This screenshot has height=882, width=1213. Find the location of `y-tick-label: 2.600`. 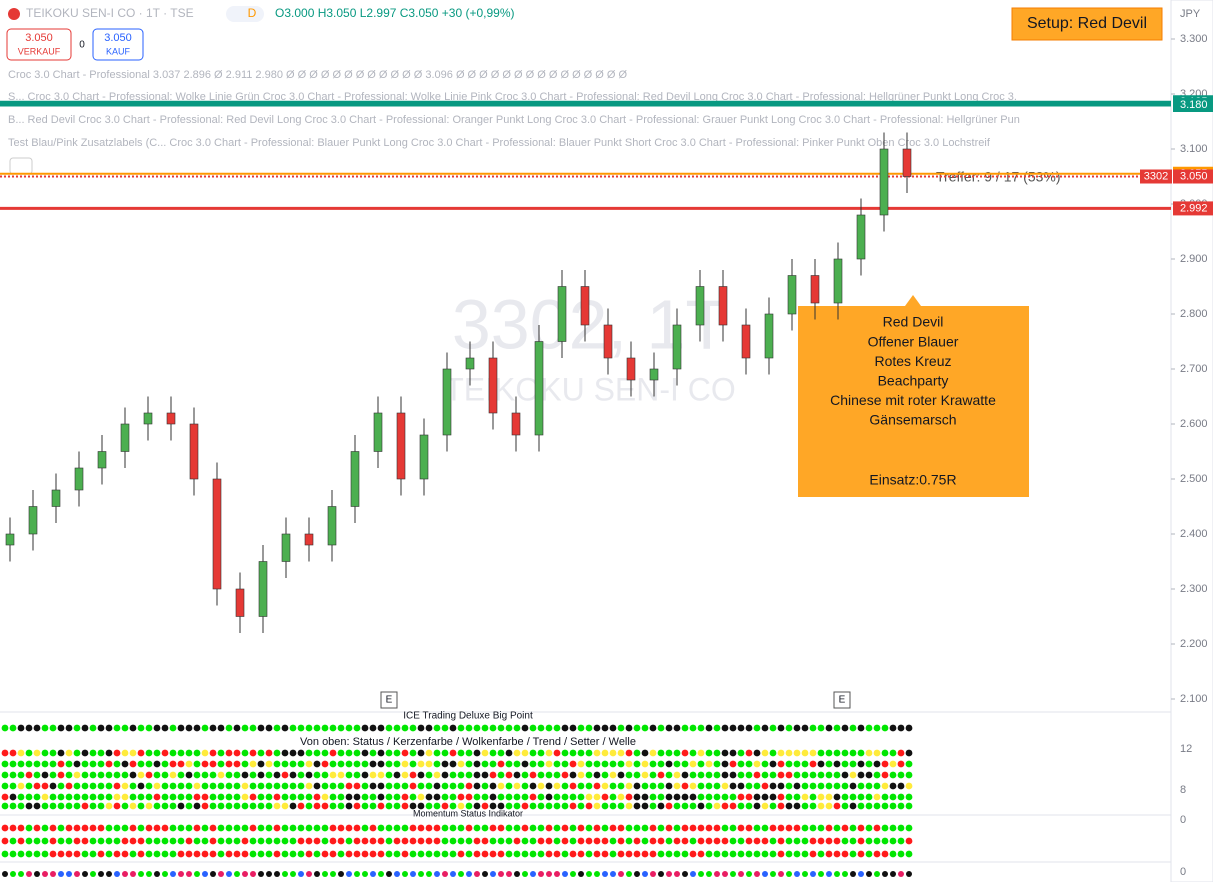

y-tick-label: 2.600 is located at coordinates (1194, 424).